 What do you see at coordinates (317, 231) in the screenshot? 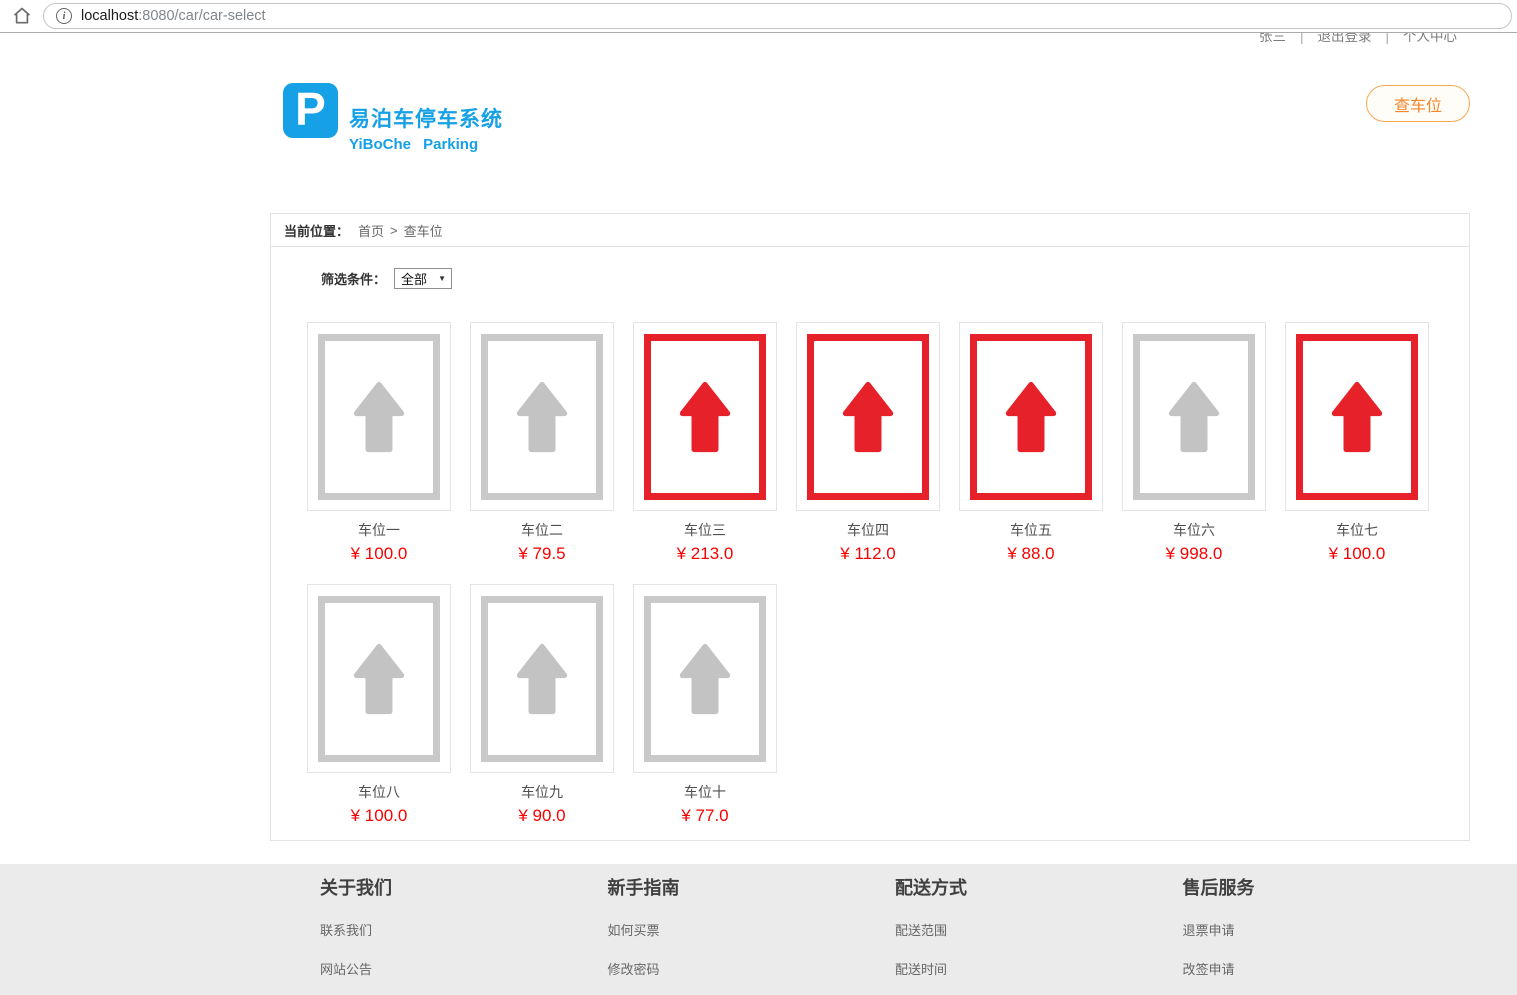
I see `breadcrumb-label: 当前位置：` at bounding box center [317, 231].